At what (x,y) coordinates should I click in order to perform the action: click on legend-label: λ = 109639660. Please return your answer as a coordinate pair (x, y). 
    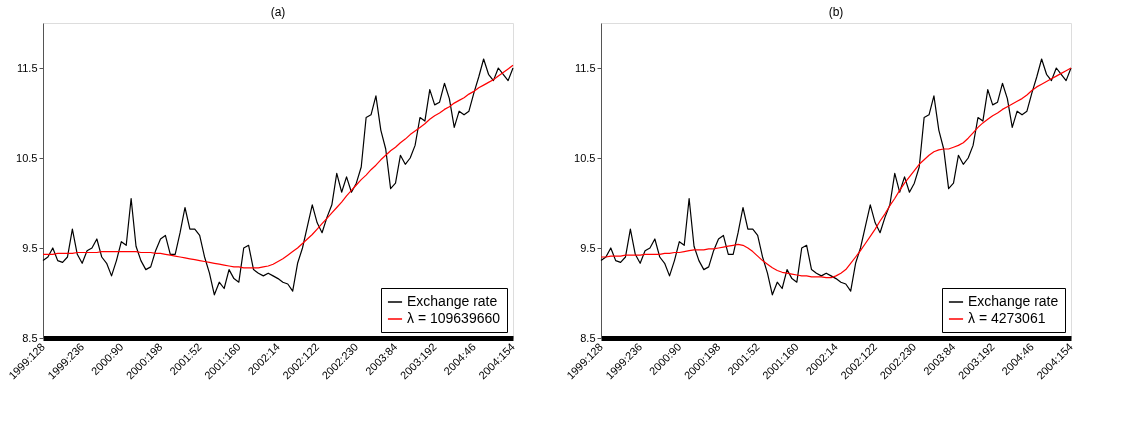
    Looking at the image, I should click on (454, 318).